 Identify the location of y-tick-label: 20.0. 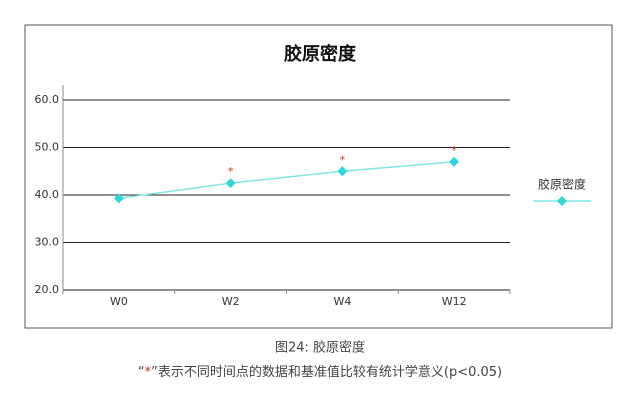
(47, 289).